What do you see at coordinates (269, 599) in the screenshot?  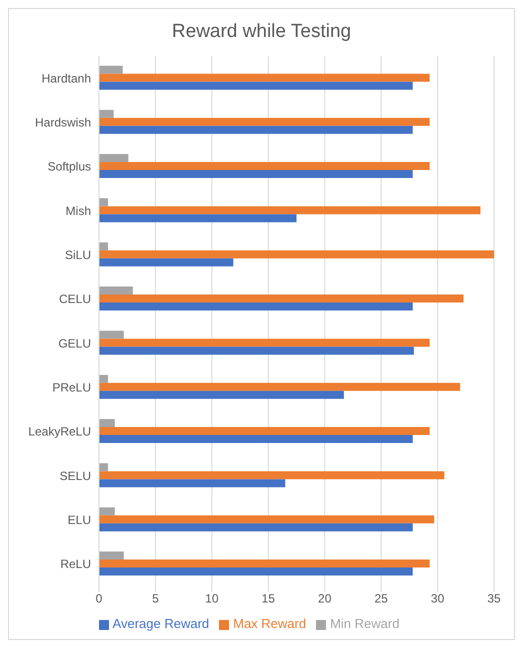 I see `x-tick-label: 15` at bounding box center [269, 599].